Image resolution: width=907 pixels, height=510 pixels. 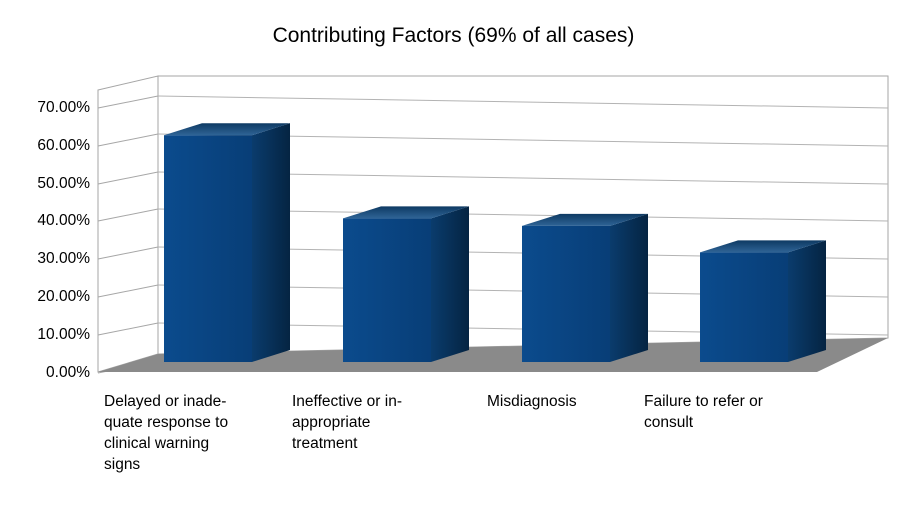 What do you see at coordinates (347, 422) in the screenshot?
I see `x-axis-category-label: Ineffective or in- appropriate treatment` at bounding box center [347, 422].